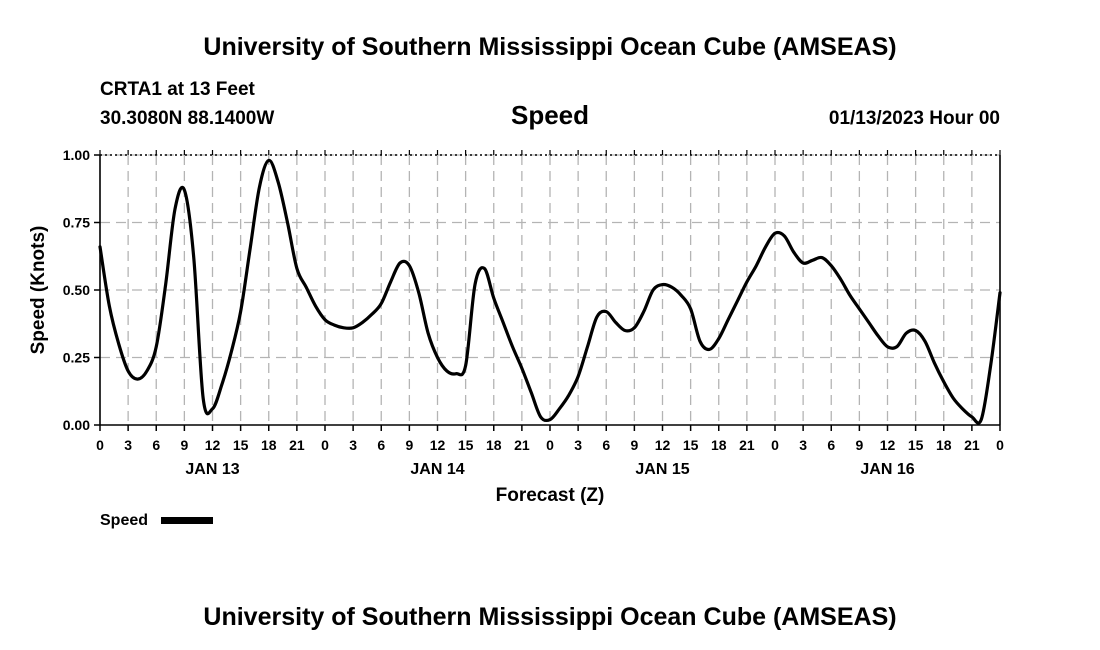  Describe the element at coordinates (550, 115) in the screenshot. I see `chart-title: Speed` at that location.